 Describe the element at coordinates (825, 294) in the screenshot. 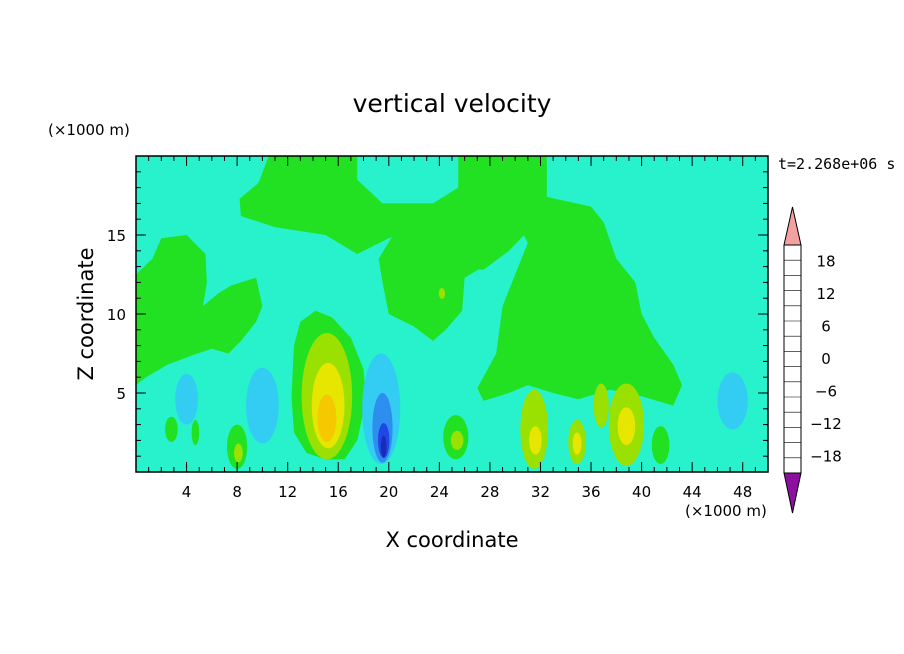

I see `colorbar-label: 12` at that location.